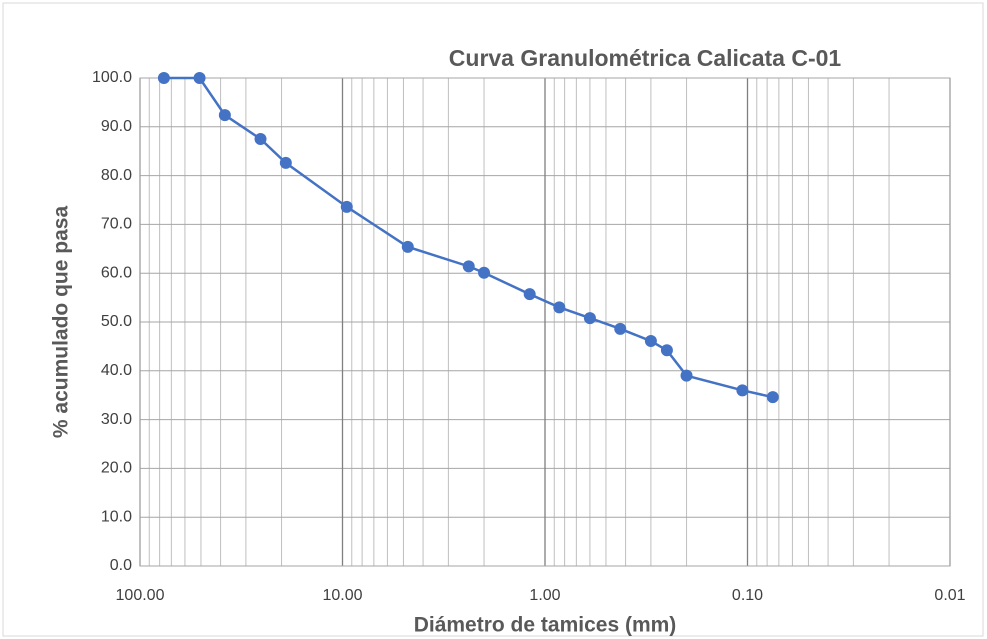  I want to click on chart-title: Curva Granulométrica Calicata C-01, so click(645, 58).